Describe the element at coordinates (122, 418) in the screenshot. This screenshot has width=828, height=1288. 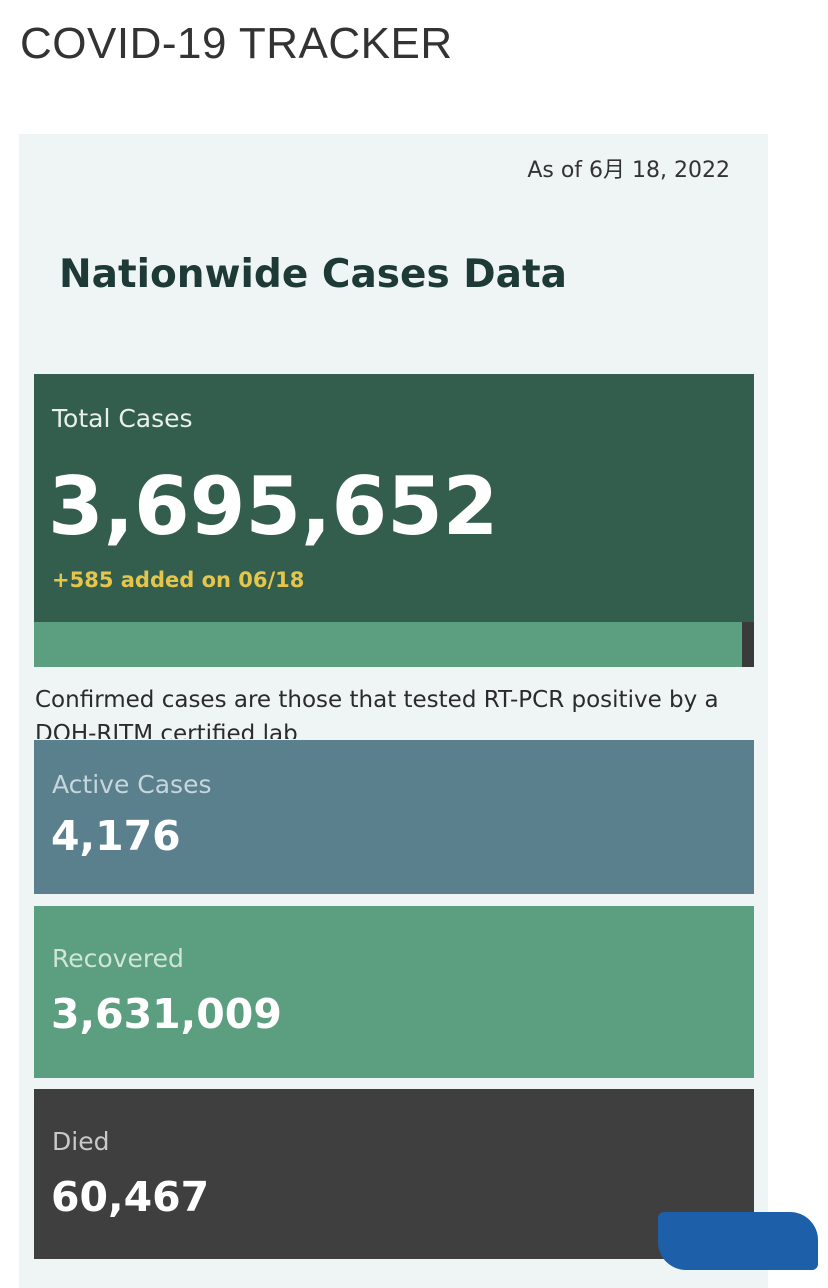
I see `total-cases-label: Total Cases` at that location.